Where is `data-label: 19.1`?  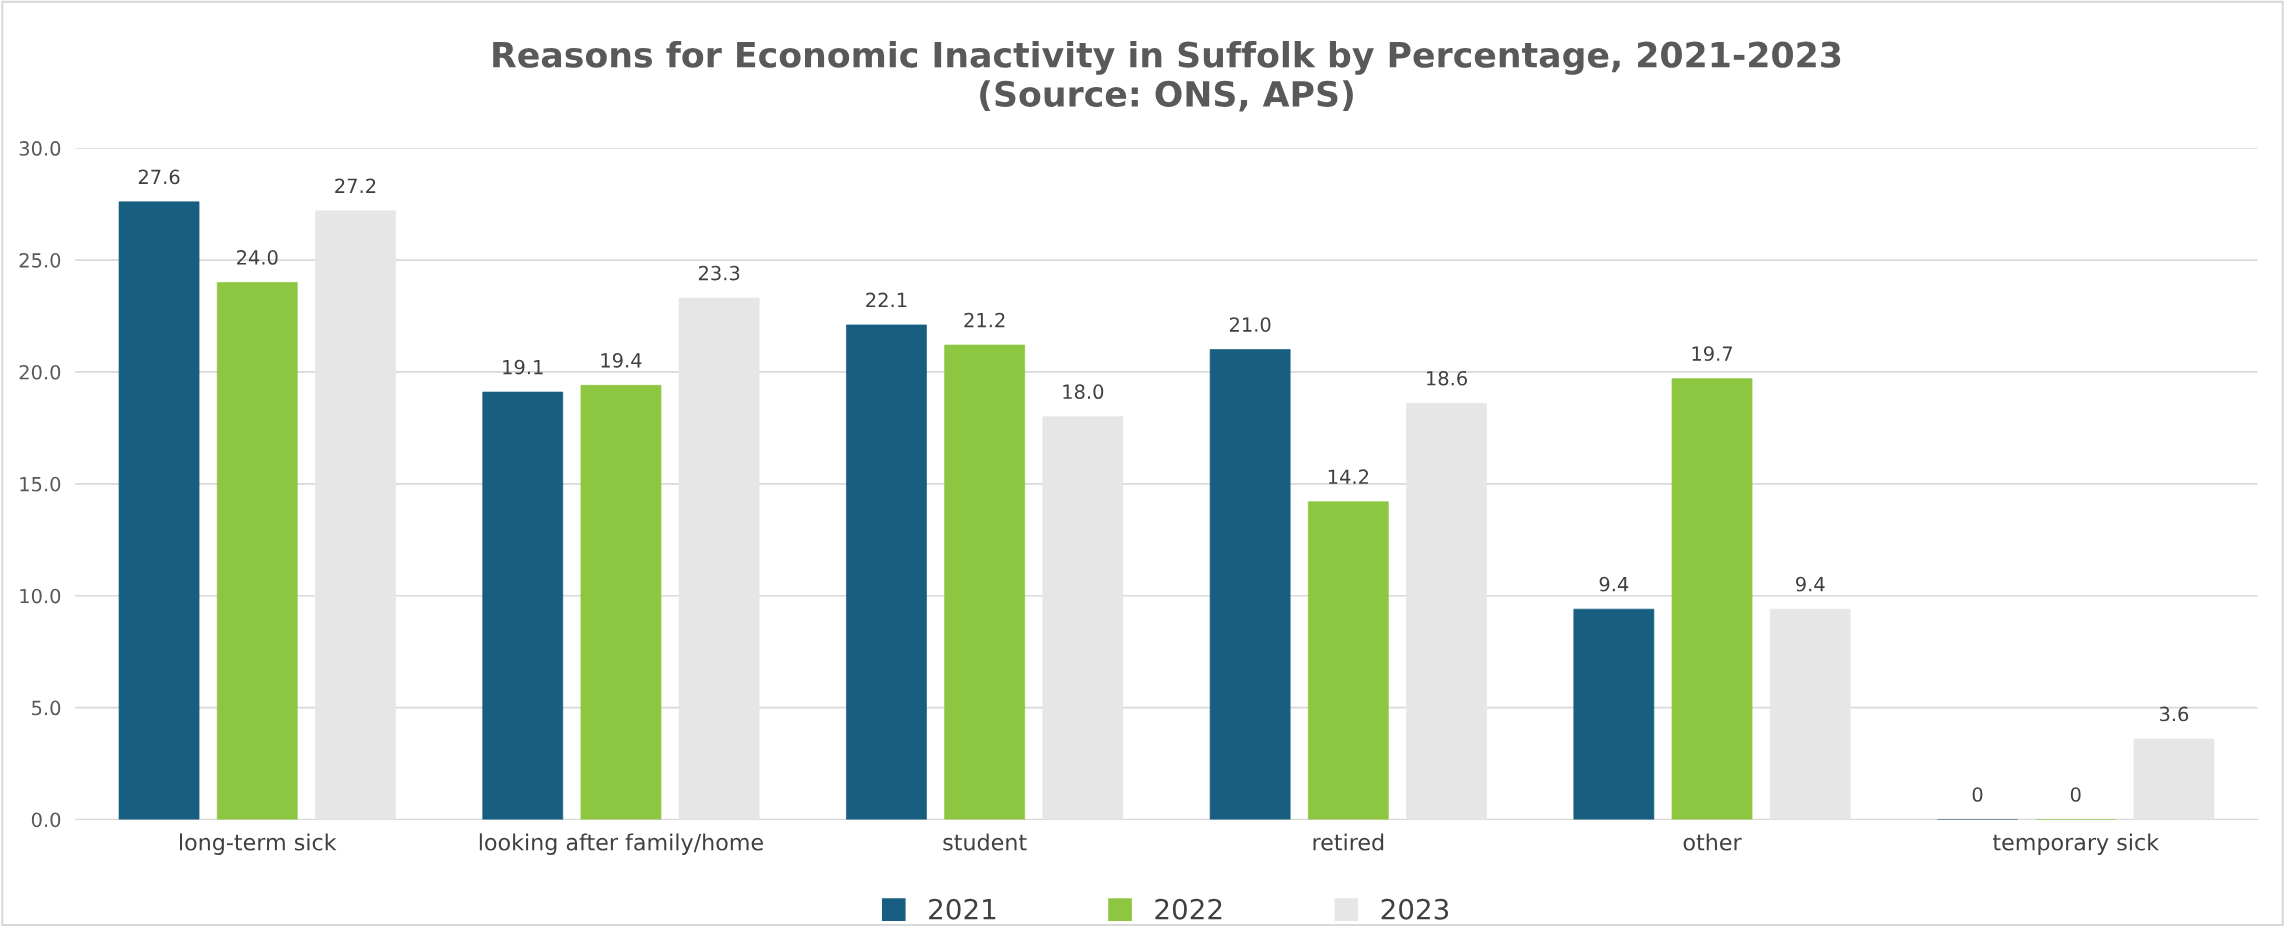
data-label: 19.1 is located at coordinates (523, 367).